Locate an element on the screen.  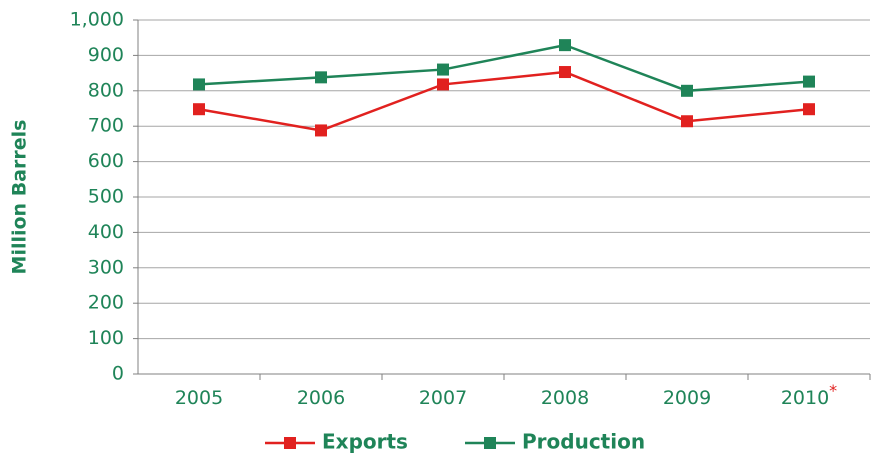
x-tick-text: 2008 is located at coordinates (565, 398).